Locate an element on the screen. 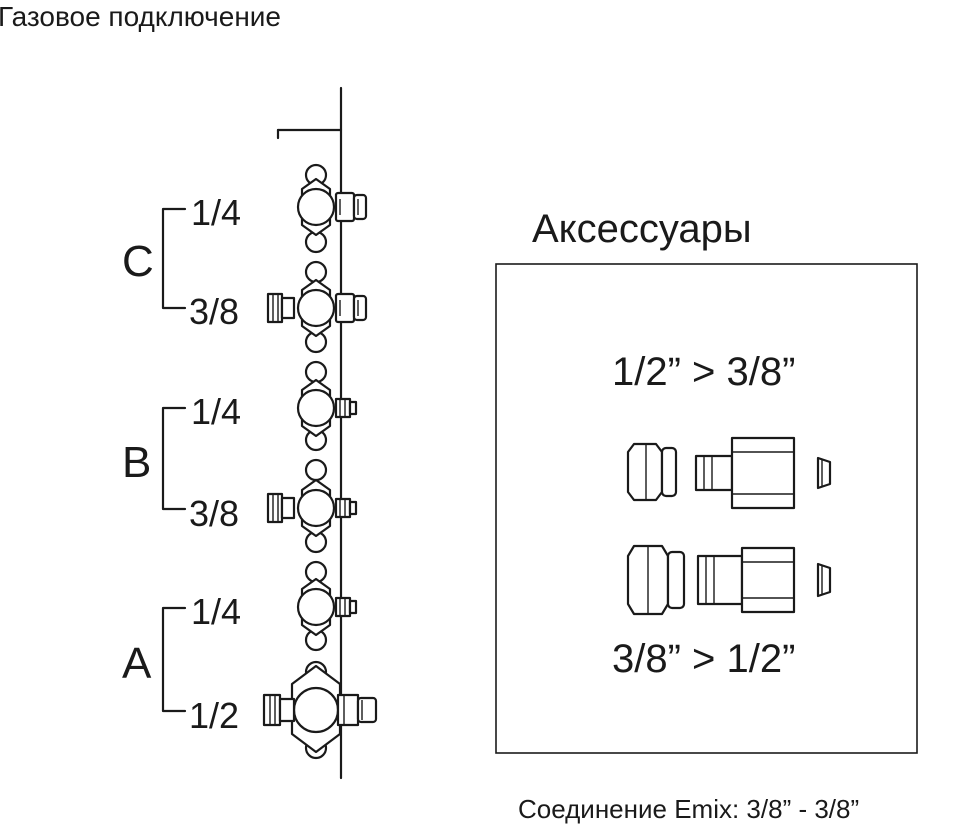  group-letter-c: C is located at coordinates (138, 261).